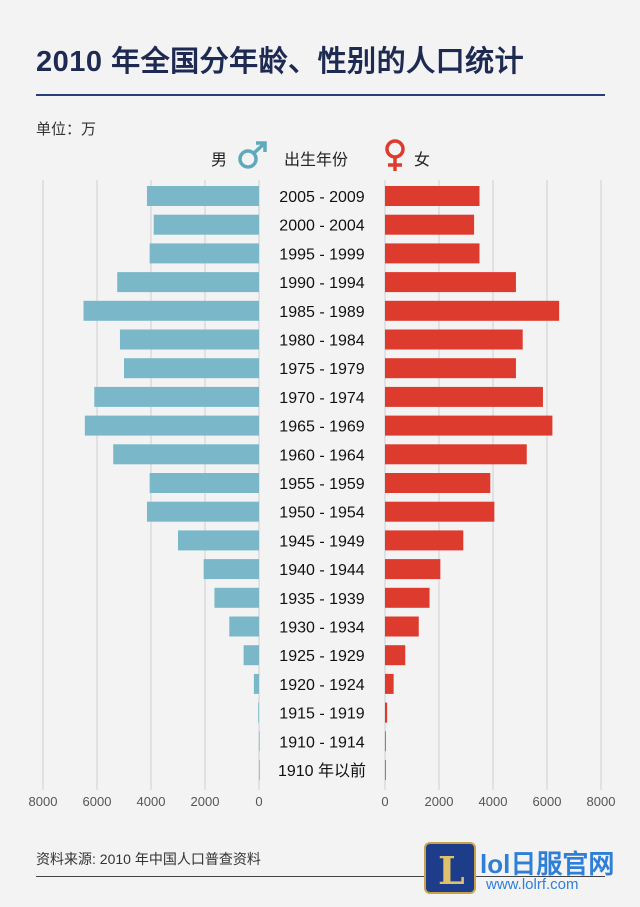 The height and width of the screenshot is (907, 640). I want to click on category-label: 1940 - 1944, so click(322, 570).